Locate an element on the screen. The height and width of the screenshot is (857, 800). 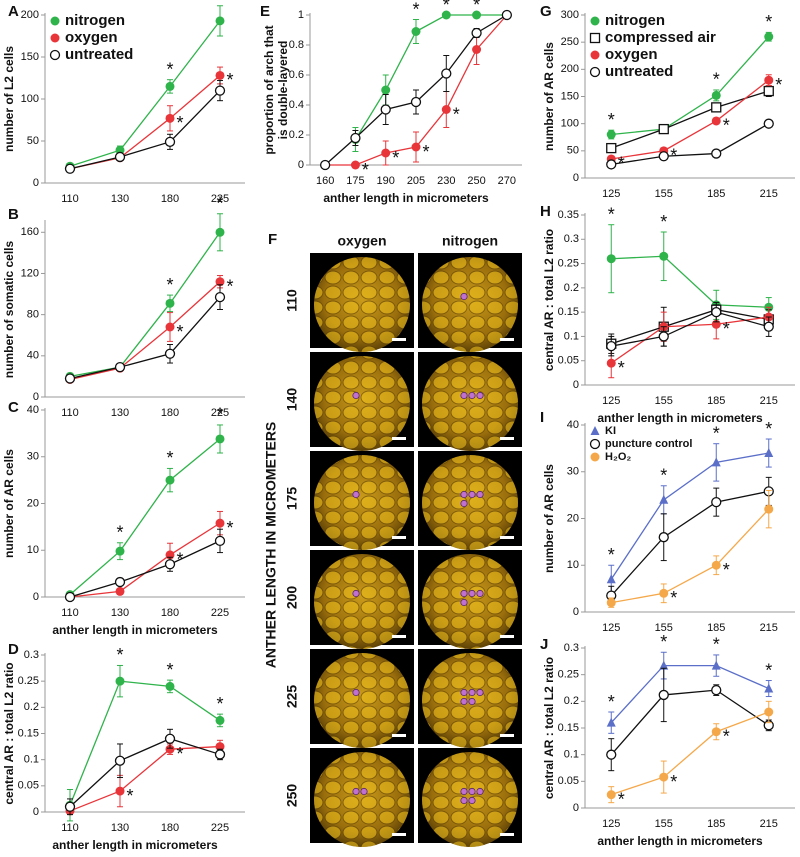
panel-label: A is located at coordinates (13, 11).